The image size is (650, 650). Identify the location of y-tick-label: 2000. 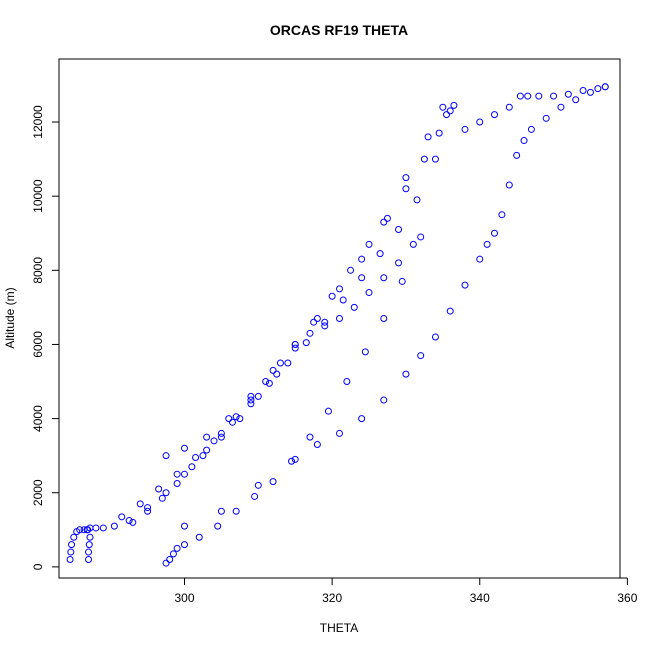
(38, 492).